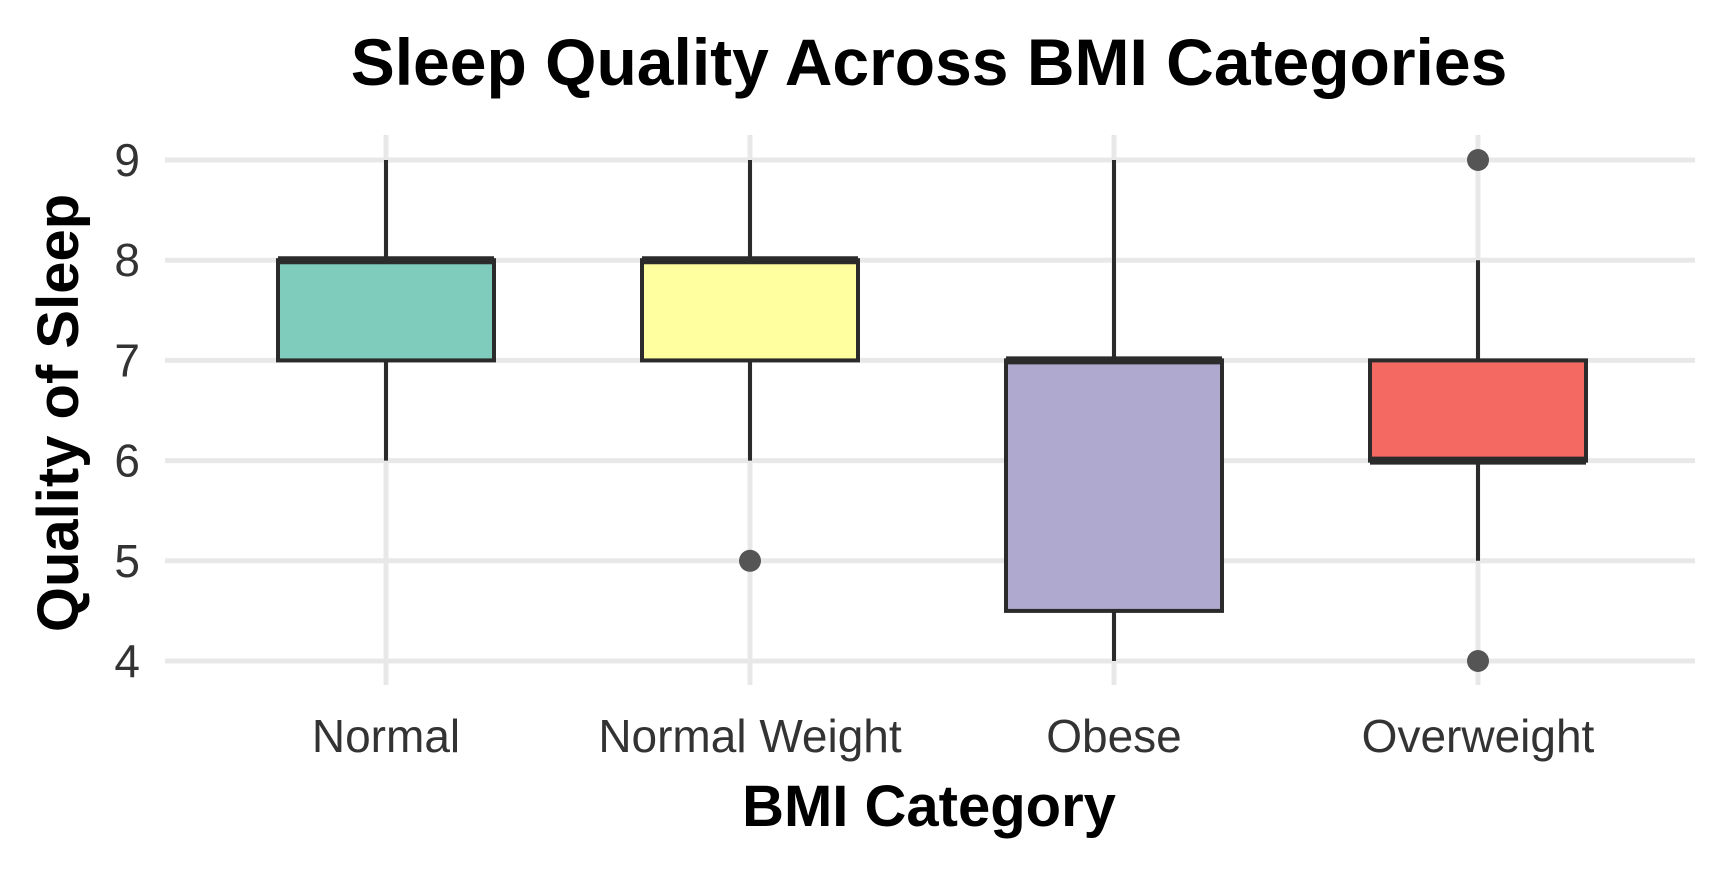 The width and height of the screenshot is (1718, 871). What do you see at coordinates (127, 461) in the screenshot?
I see `y-tick-label: 6` at bounding box center [127, 461].